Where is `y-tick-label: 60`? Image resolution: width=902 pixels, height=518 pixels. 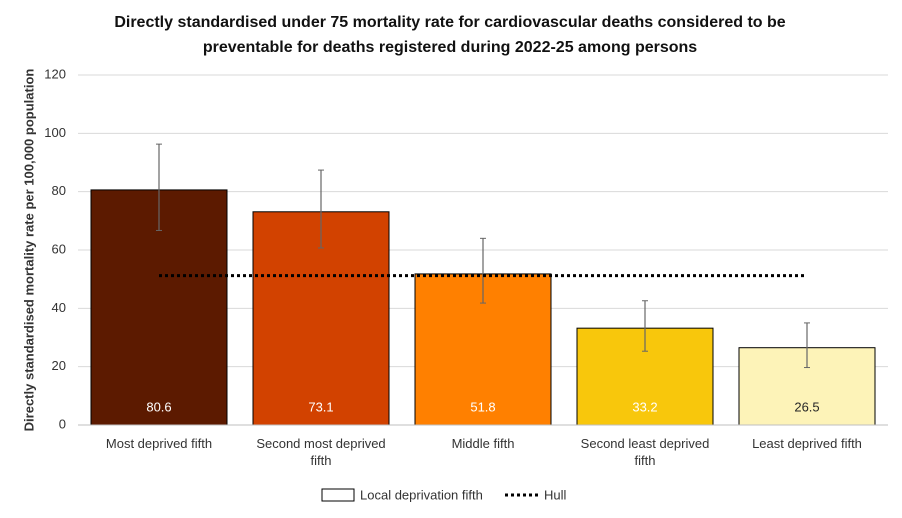
y-tick-label: 60 is located at coordinates (59, 248).